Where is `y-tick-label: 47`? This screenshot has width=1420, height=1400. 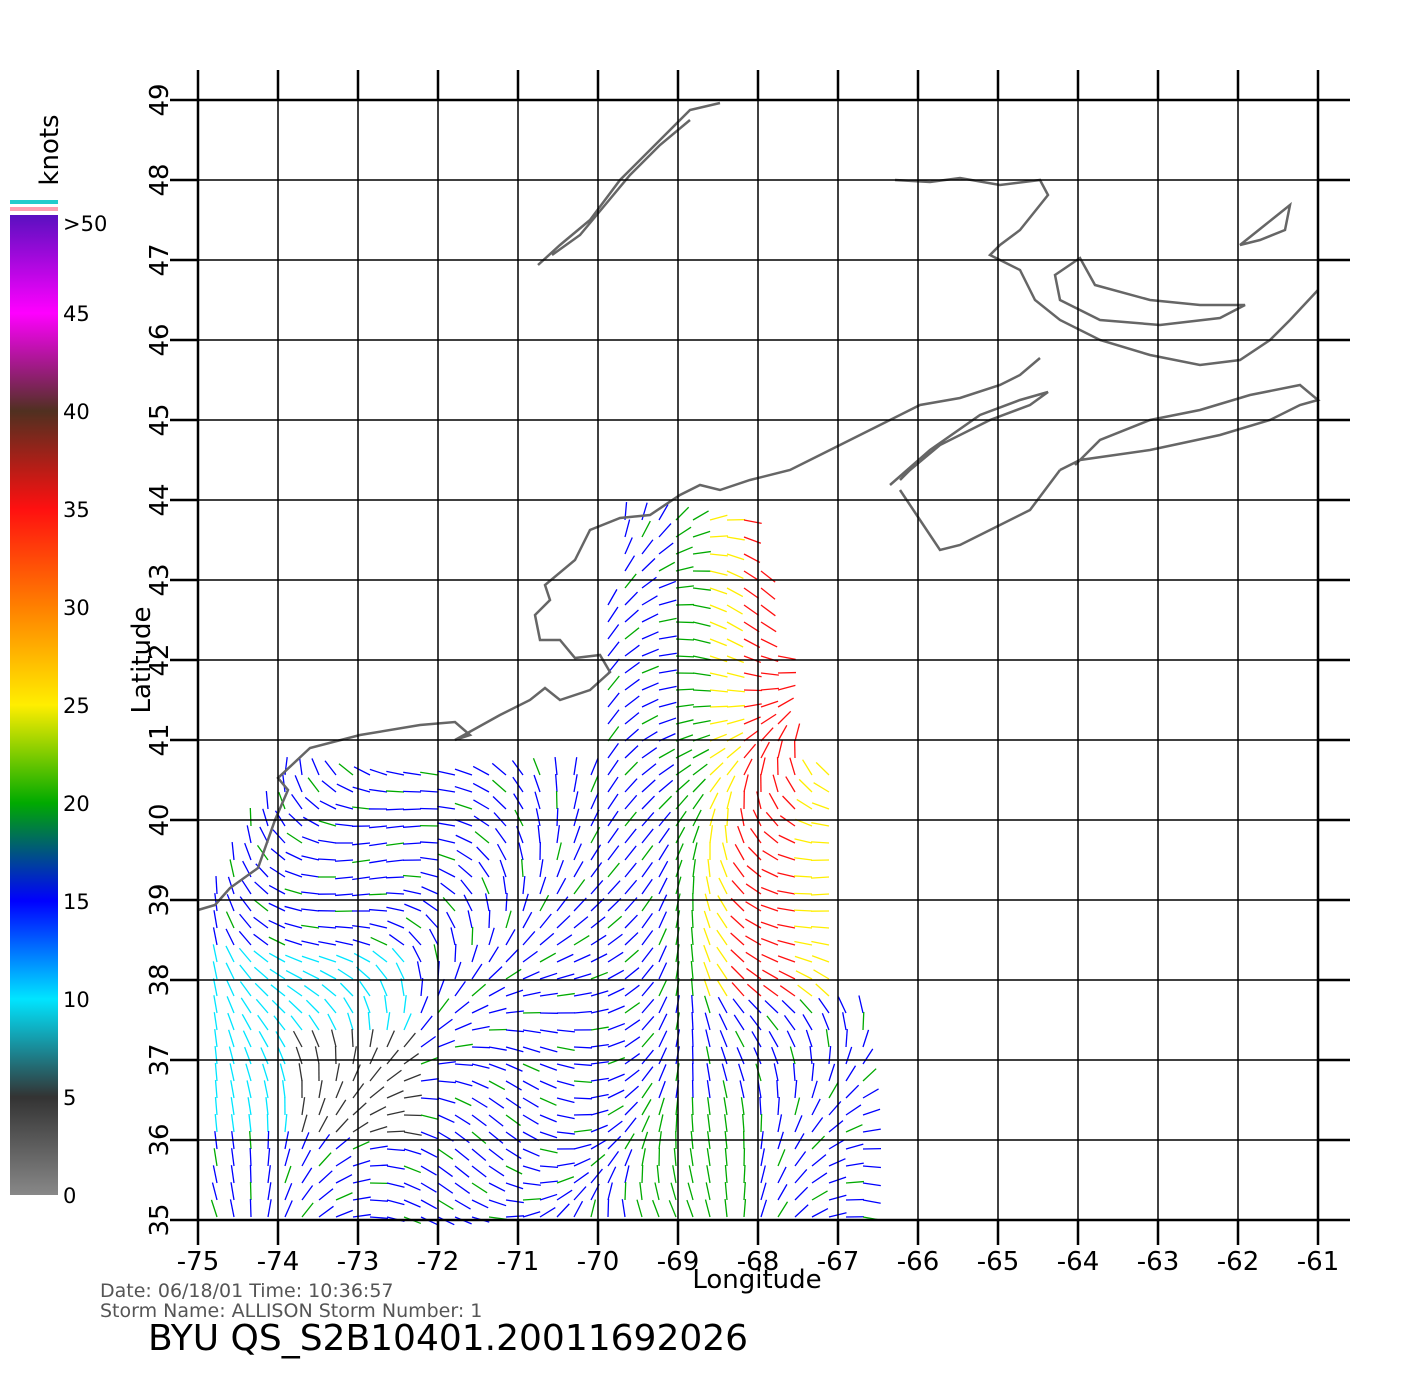
y-tick-label: 47 is located at coordinates (160, 259).